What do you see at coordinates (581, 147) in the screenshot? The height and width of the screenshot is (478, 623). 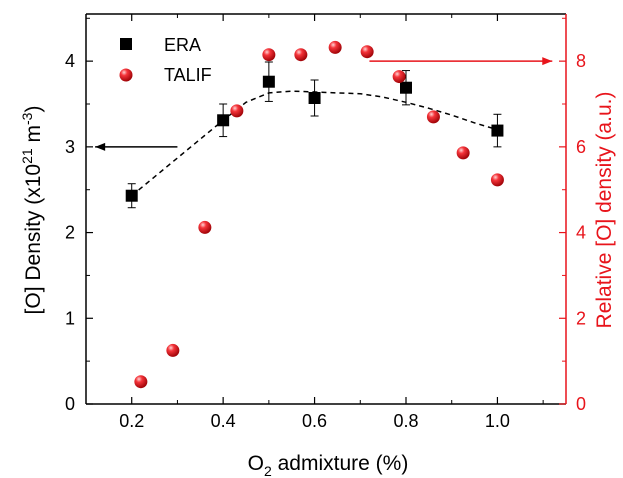 I see `y-right-tick-label: 6` at bounding box center [581, 147].